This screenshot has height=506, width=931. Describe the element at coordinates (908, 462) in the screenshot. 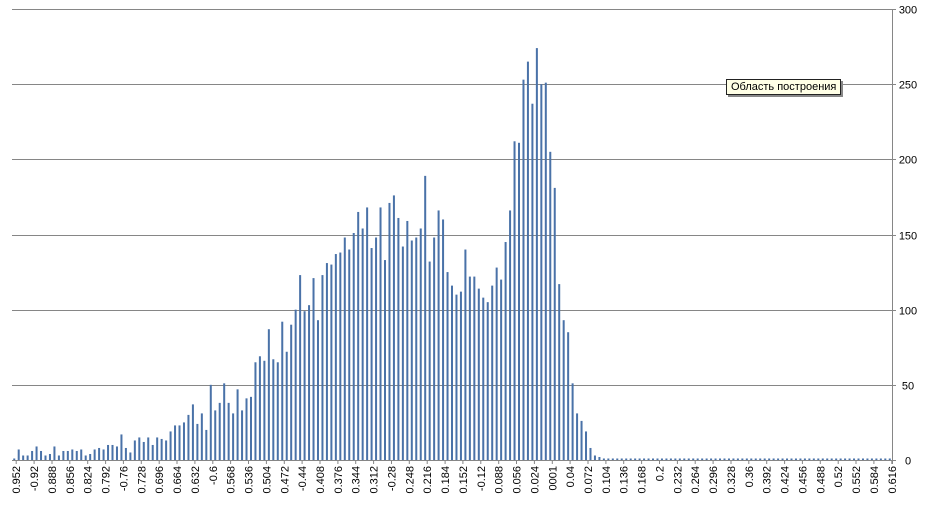

I see `y-tick-label: 0` at that location.